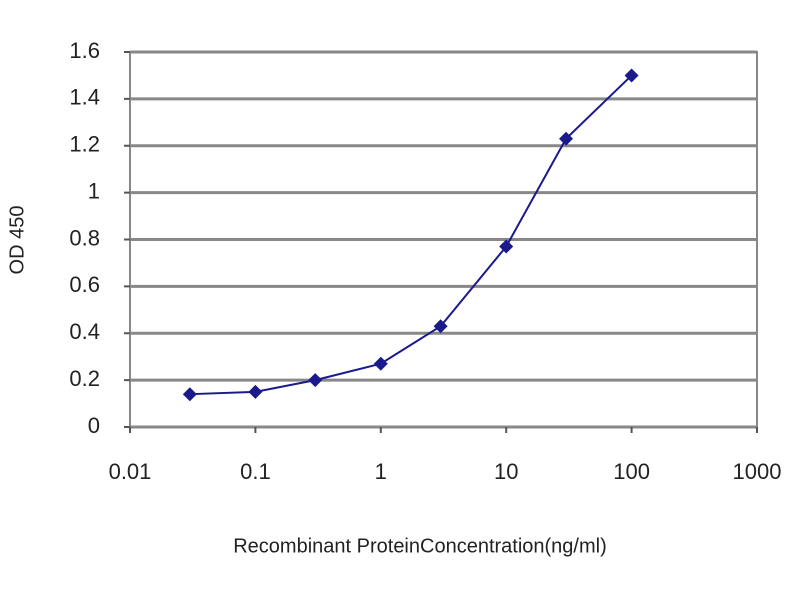  I want to click on x-tick-label: 1000, so click(757, 471).